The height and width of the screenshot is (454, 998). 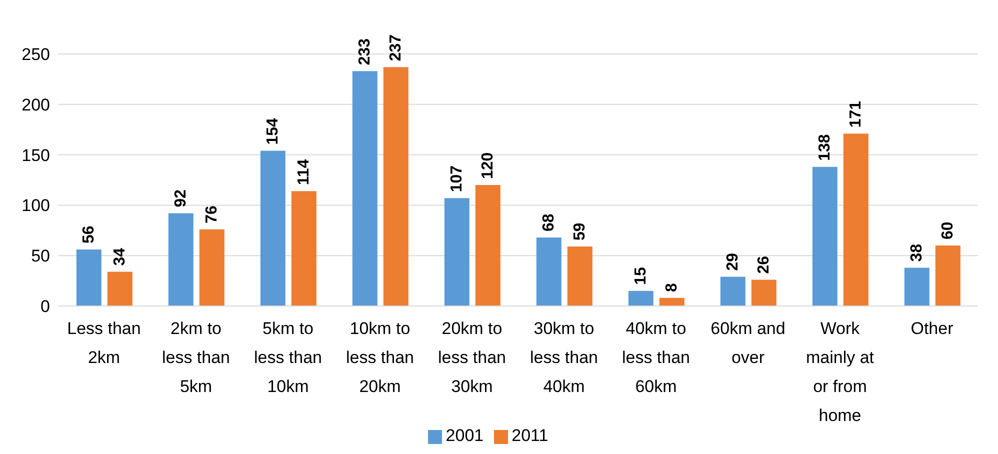 I want to click on data-label: 60, so click(x=947, y=231).